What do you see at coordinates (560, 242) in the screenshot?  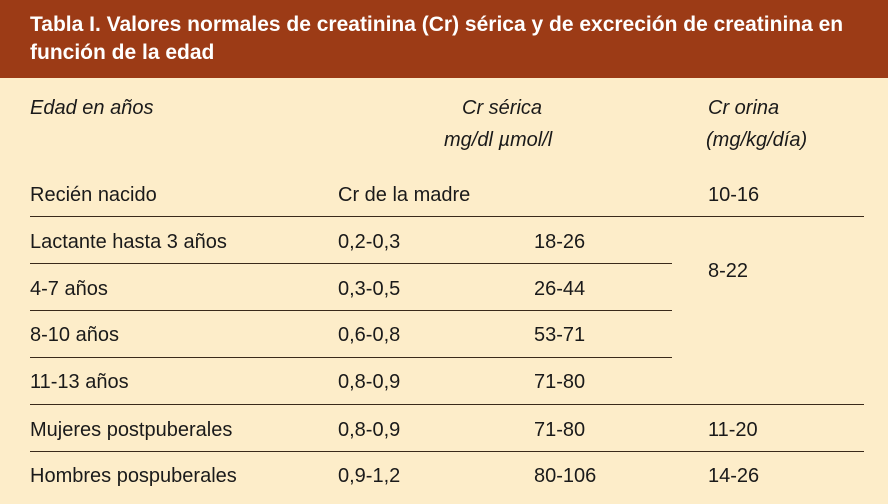 I see `row-2-umol: 18-26` at bounding box center [560, 242].